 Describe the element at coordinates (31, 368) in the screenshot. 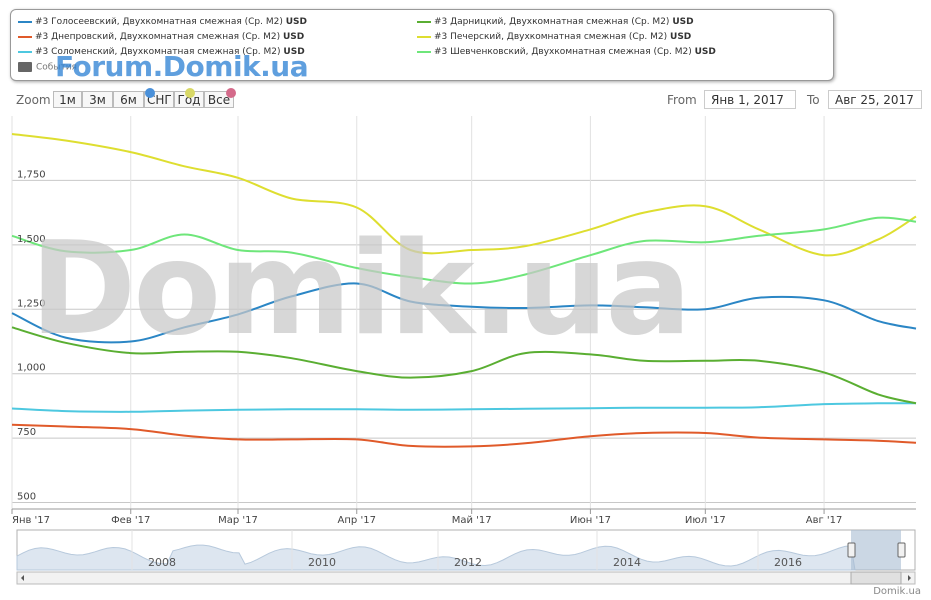

I see `y-tick-label: 1,000` at that location.